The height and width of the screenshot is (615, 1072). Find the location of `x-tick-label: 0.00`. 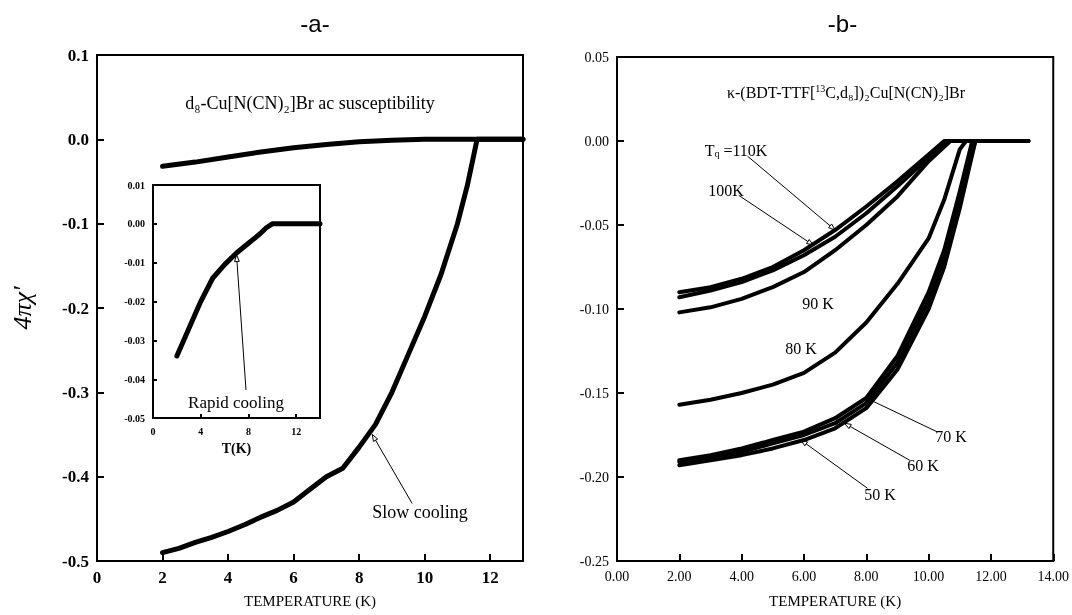

x-tick-label: 0.00 is located at coordinates (617, 576).